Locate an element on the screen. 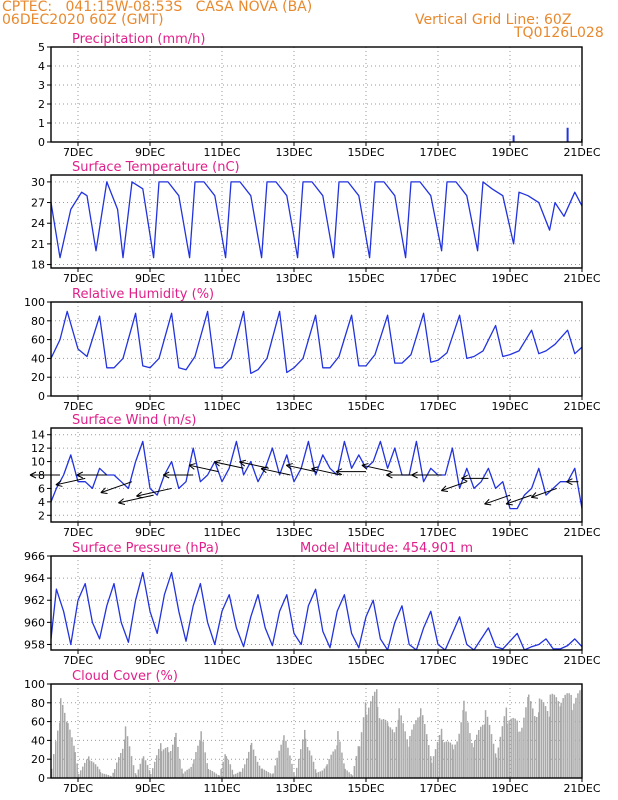 The height and width of the screenshot is (800, 618). y-tick-label: 12 is located at coordinates (38, 448).